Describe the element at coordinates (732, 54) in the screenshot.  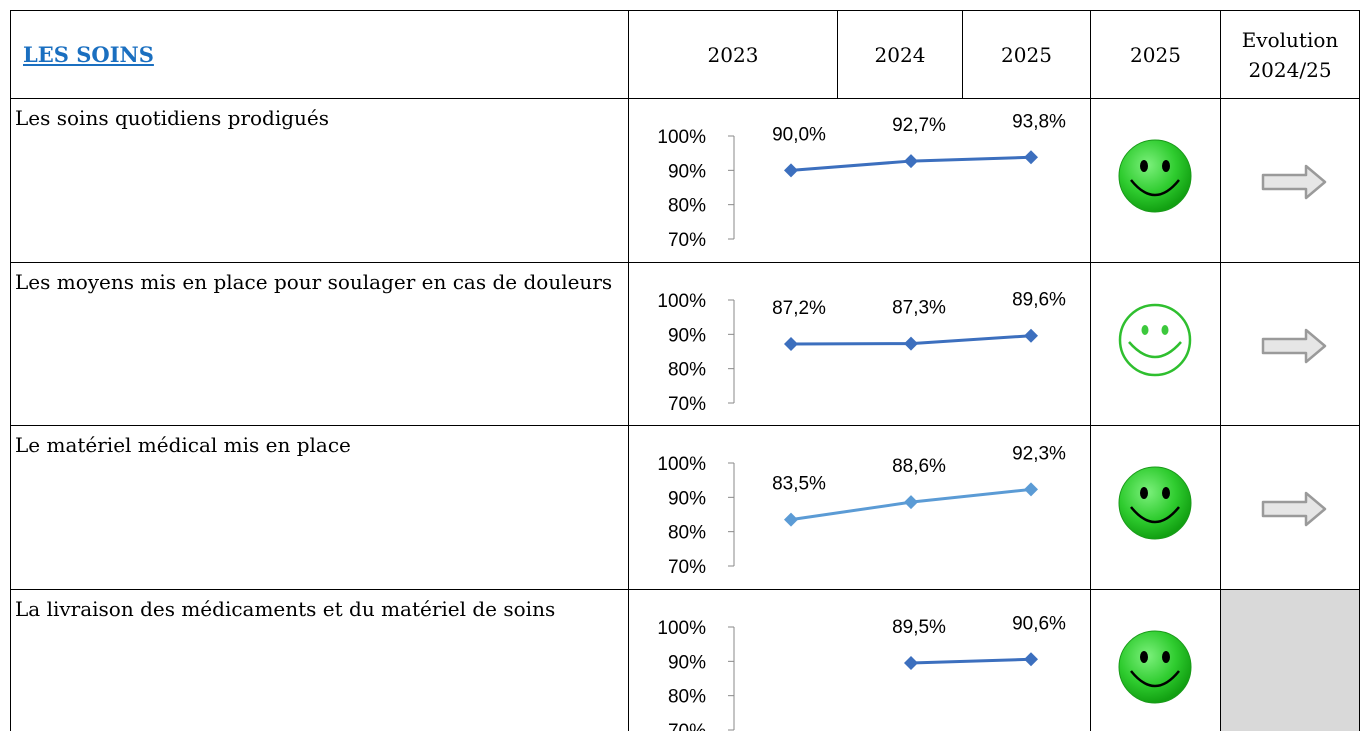
I see `column-header: 2023` at that location.